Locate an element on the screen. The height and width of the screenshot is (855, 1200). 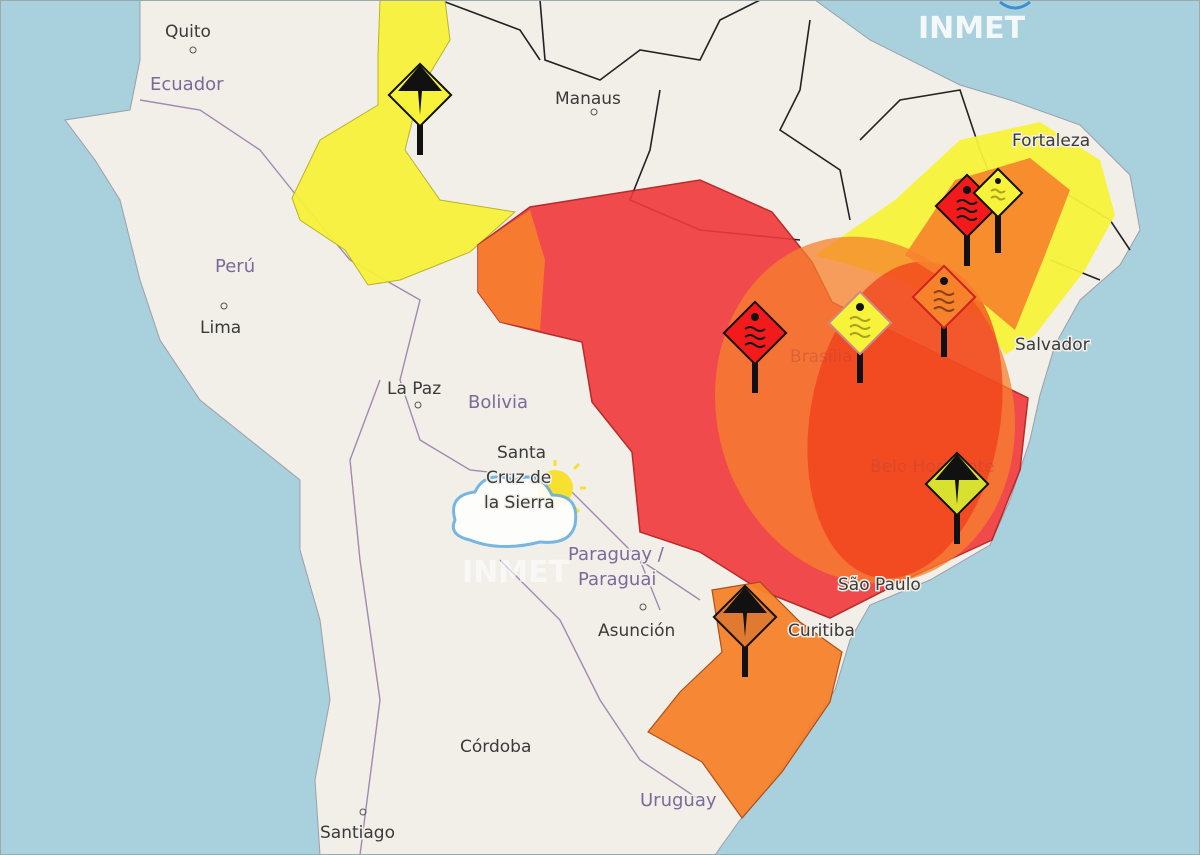
label-peru: Perú is located at coordinates (235, 266).